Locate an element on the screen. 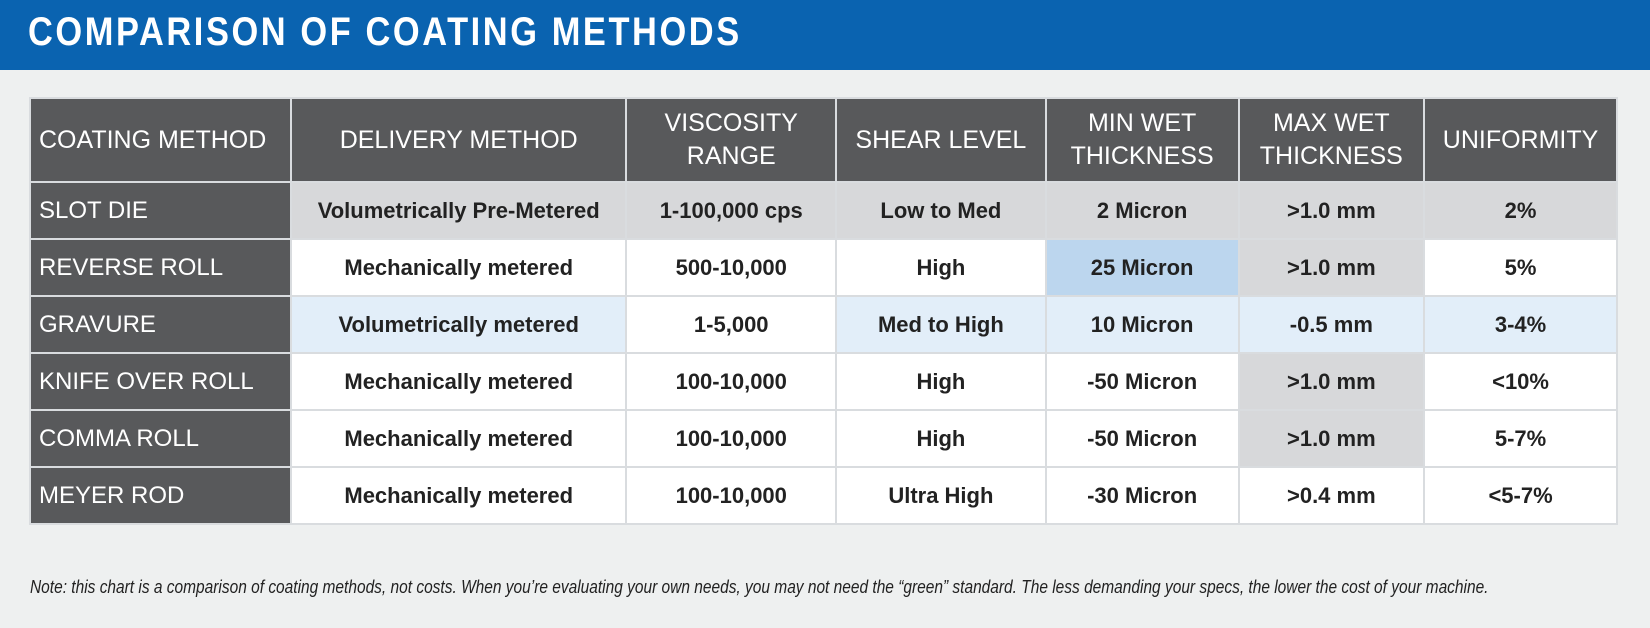 The width and height of the screenshot is (1650, 628). max-wet-thickness-cell: -0.5 mm is located at coordinates (1331, 324).